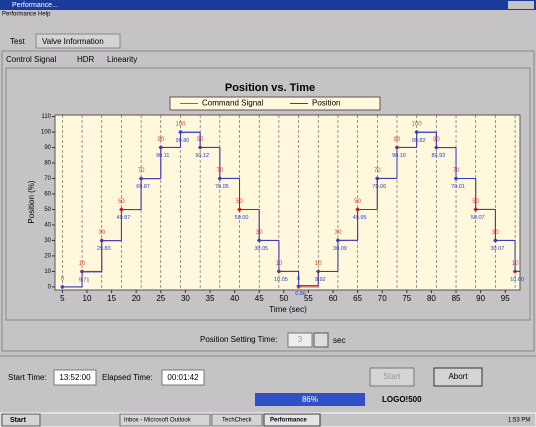 Image resolution: width=536 pixels, height=427 pixels. Describe the element at coordinates (46, 117) in the screenshot. I see `y-tick-label: 110` at that location.